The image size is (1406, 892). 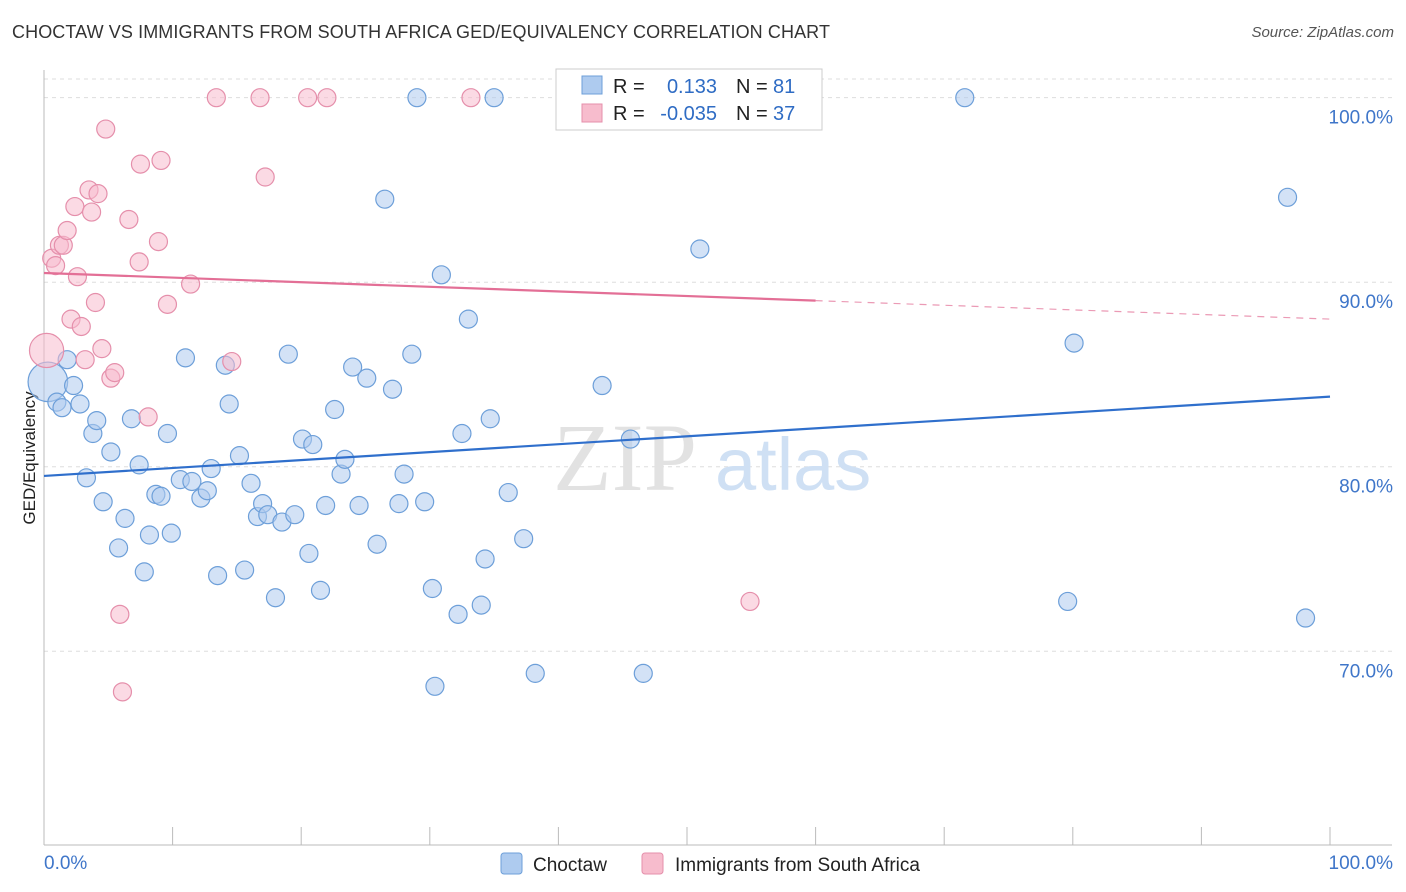 What do you see at coordinates (784, 87) in the screenshot?
I see `legend-n-value-1: 81` at bounding box center [784, 87].